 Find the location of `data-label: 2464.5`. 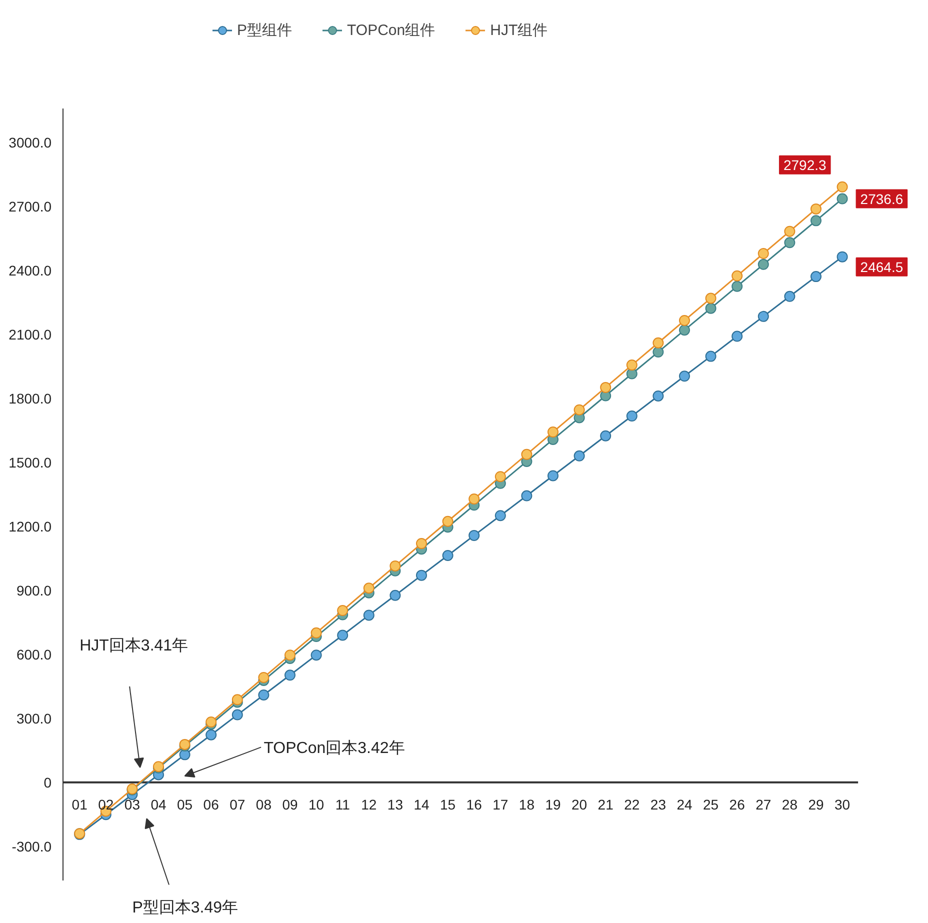

data-label: 2464.5 is located at coordinates (882, 266).